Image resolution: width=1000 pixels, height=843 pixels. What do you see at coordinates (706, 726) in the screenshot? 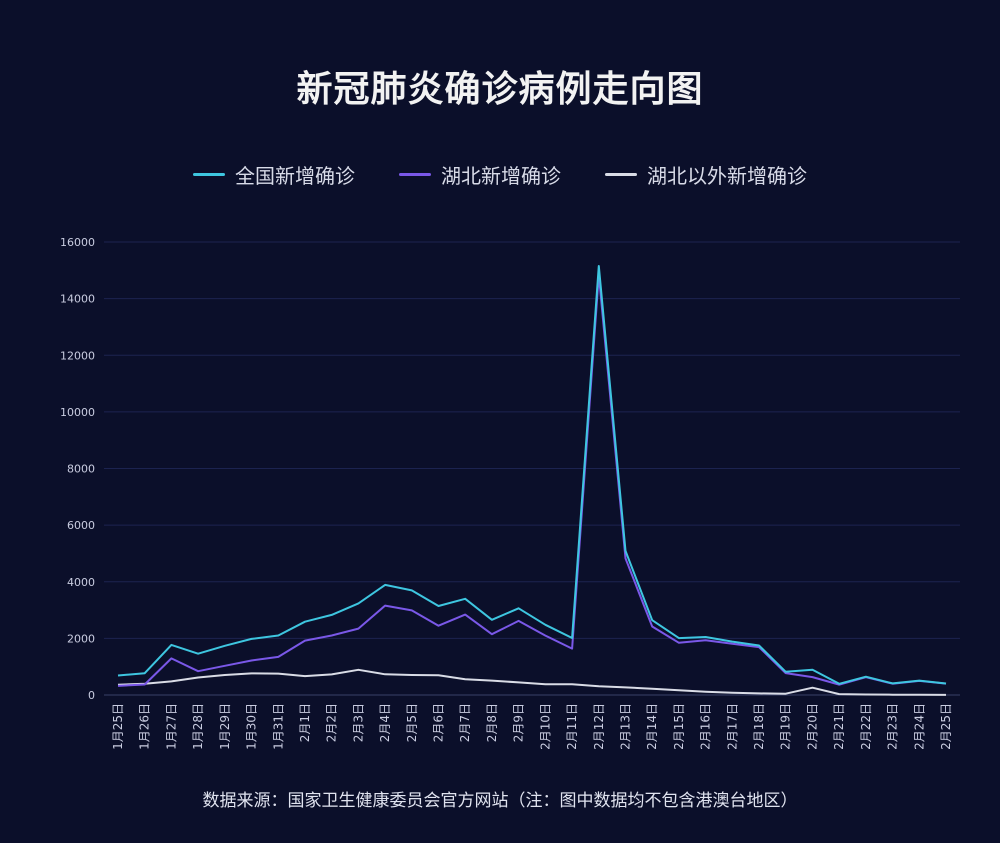
I see `x-tick-label: 2月16日` at bounding box center [706, 726].